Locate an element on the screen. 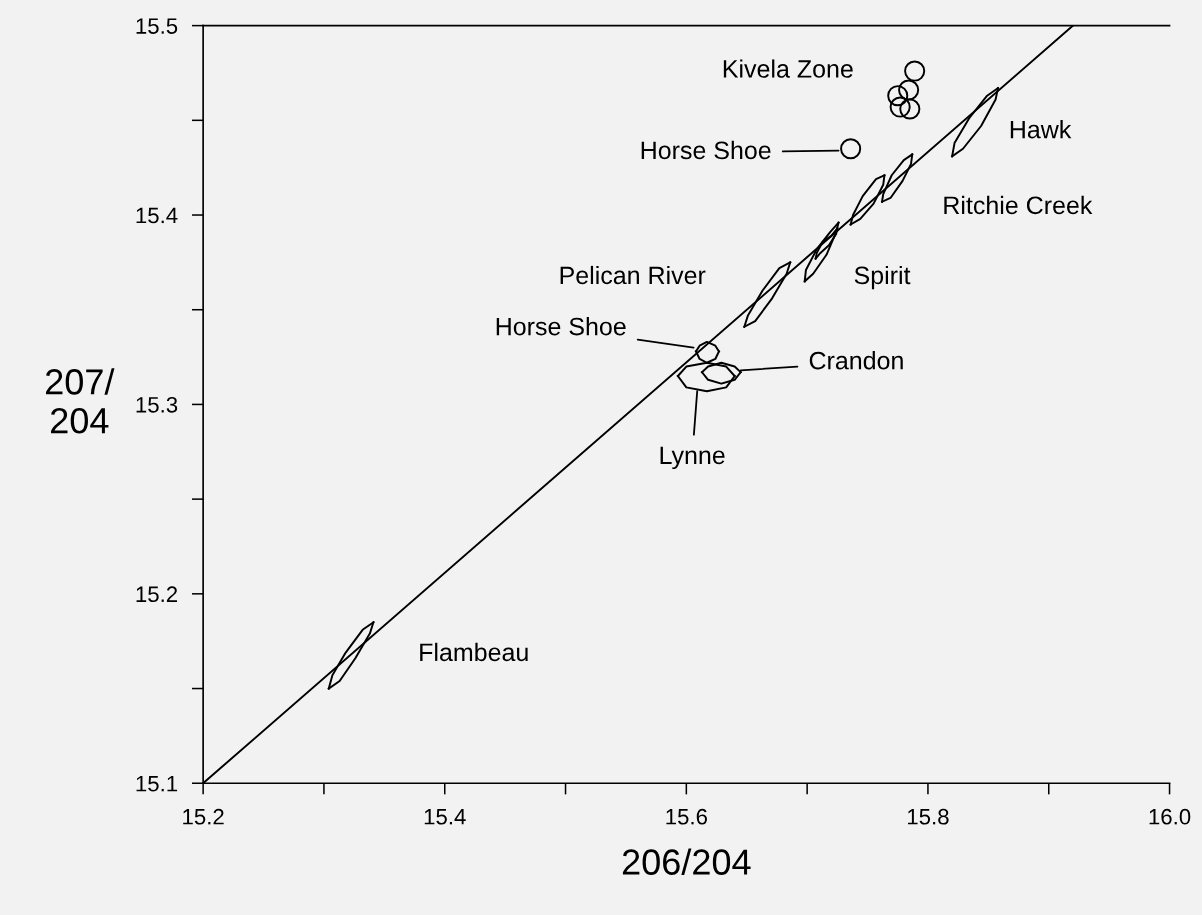  y-tick-label: 15.4 is located at coordinates (157, 215).